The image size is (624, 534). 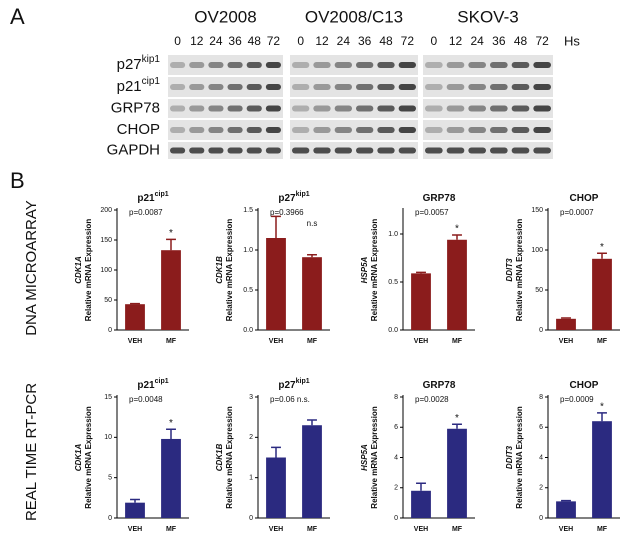 I want to click on cell-line: OV2008/C13, so click(x=354, y=16).